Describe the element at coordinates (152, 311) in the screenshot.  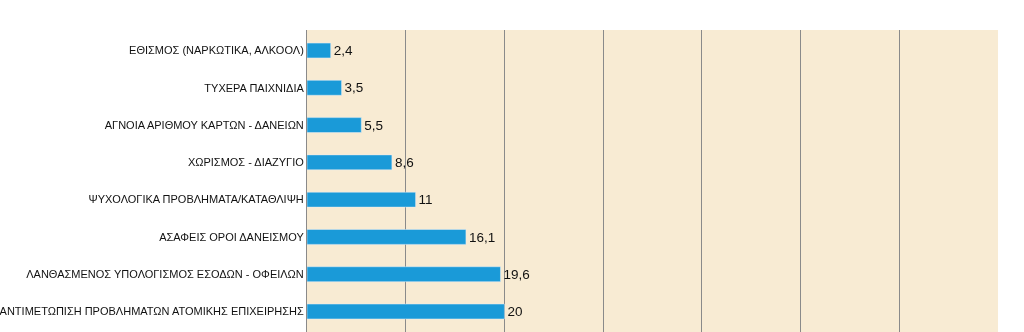
I see `y-tick-label: ΑΝΤΙΜΕΤΩΠΙΣΗ ΠΡΟΒΛΗΜΑΤΩΝ ΑΤΟΜΙΚΗΣ ΕΠΙΧΕΙΡΗΣΗΣ` at that location.